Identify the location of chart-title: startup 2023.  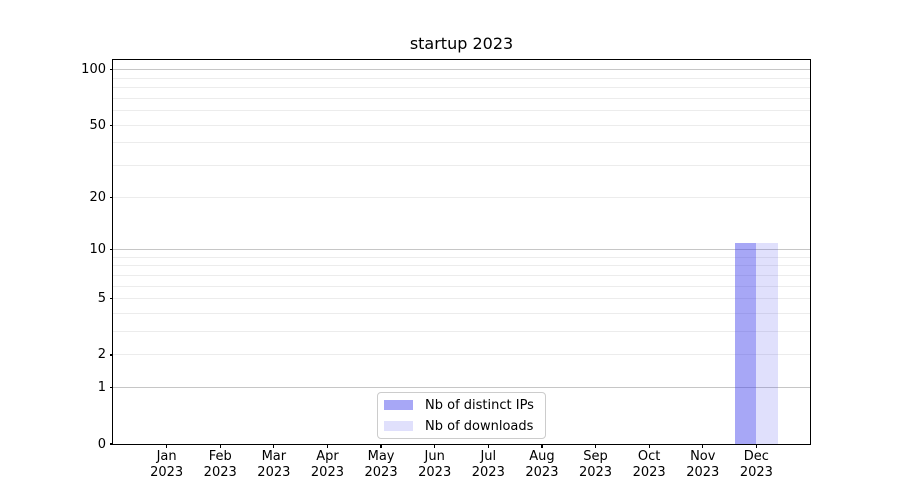
(461, 43).